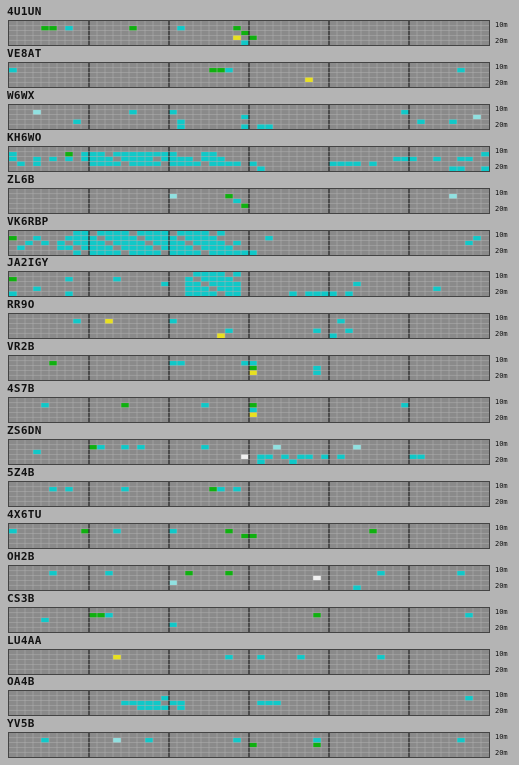 The width and height of the screenshot is (519, 765). What do you see at coordinates (24, 640) in the screenshot?
I see `station-callsign: LU4AA` at bounding box center [24, 640].